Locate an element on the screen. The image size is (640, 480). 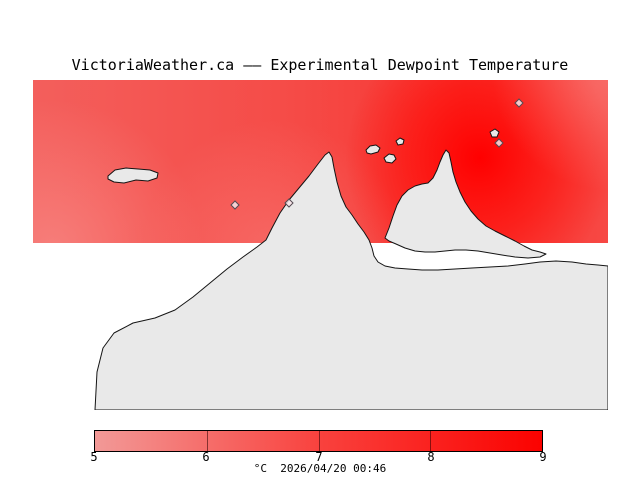
colorbar-scale: 5 6 7 8 9 is located at coordinates (320, 457).